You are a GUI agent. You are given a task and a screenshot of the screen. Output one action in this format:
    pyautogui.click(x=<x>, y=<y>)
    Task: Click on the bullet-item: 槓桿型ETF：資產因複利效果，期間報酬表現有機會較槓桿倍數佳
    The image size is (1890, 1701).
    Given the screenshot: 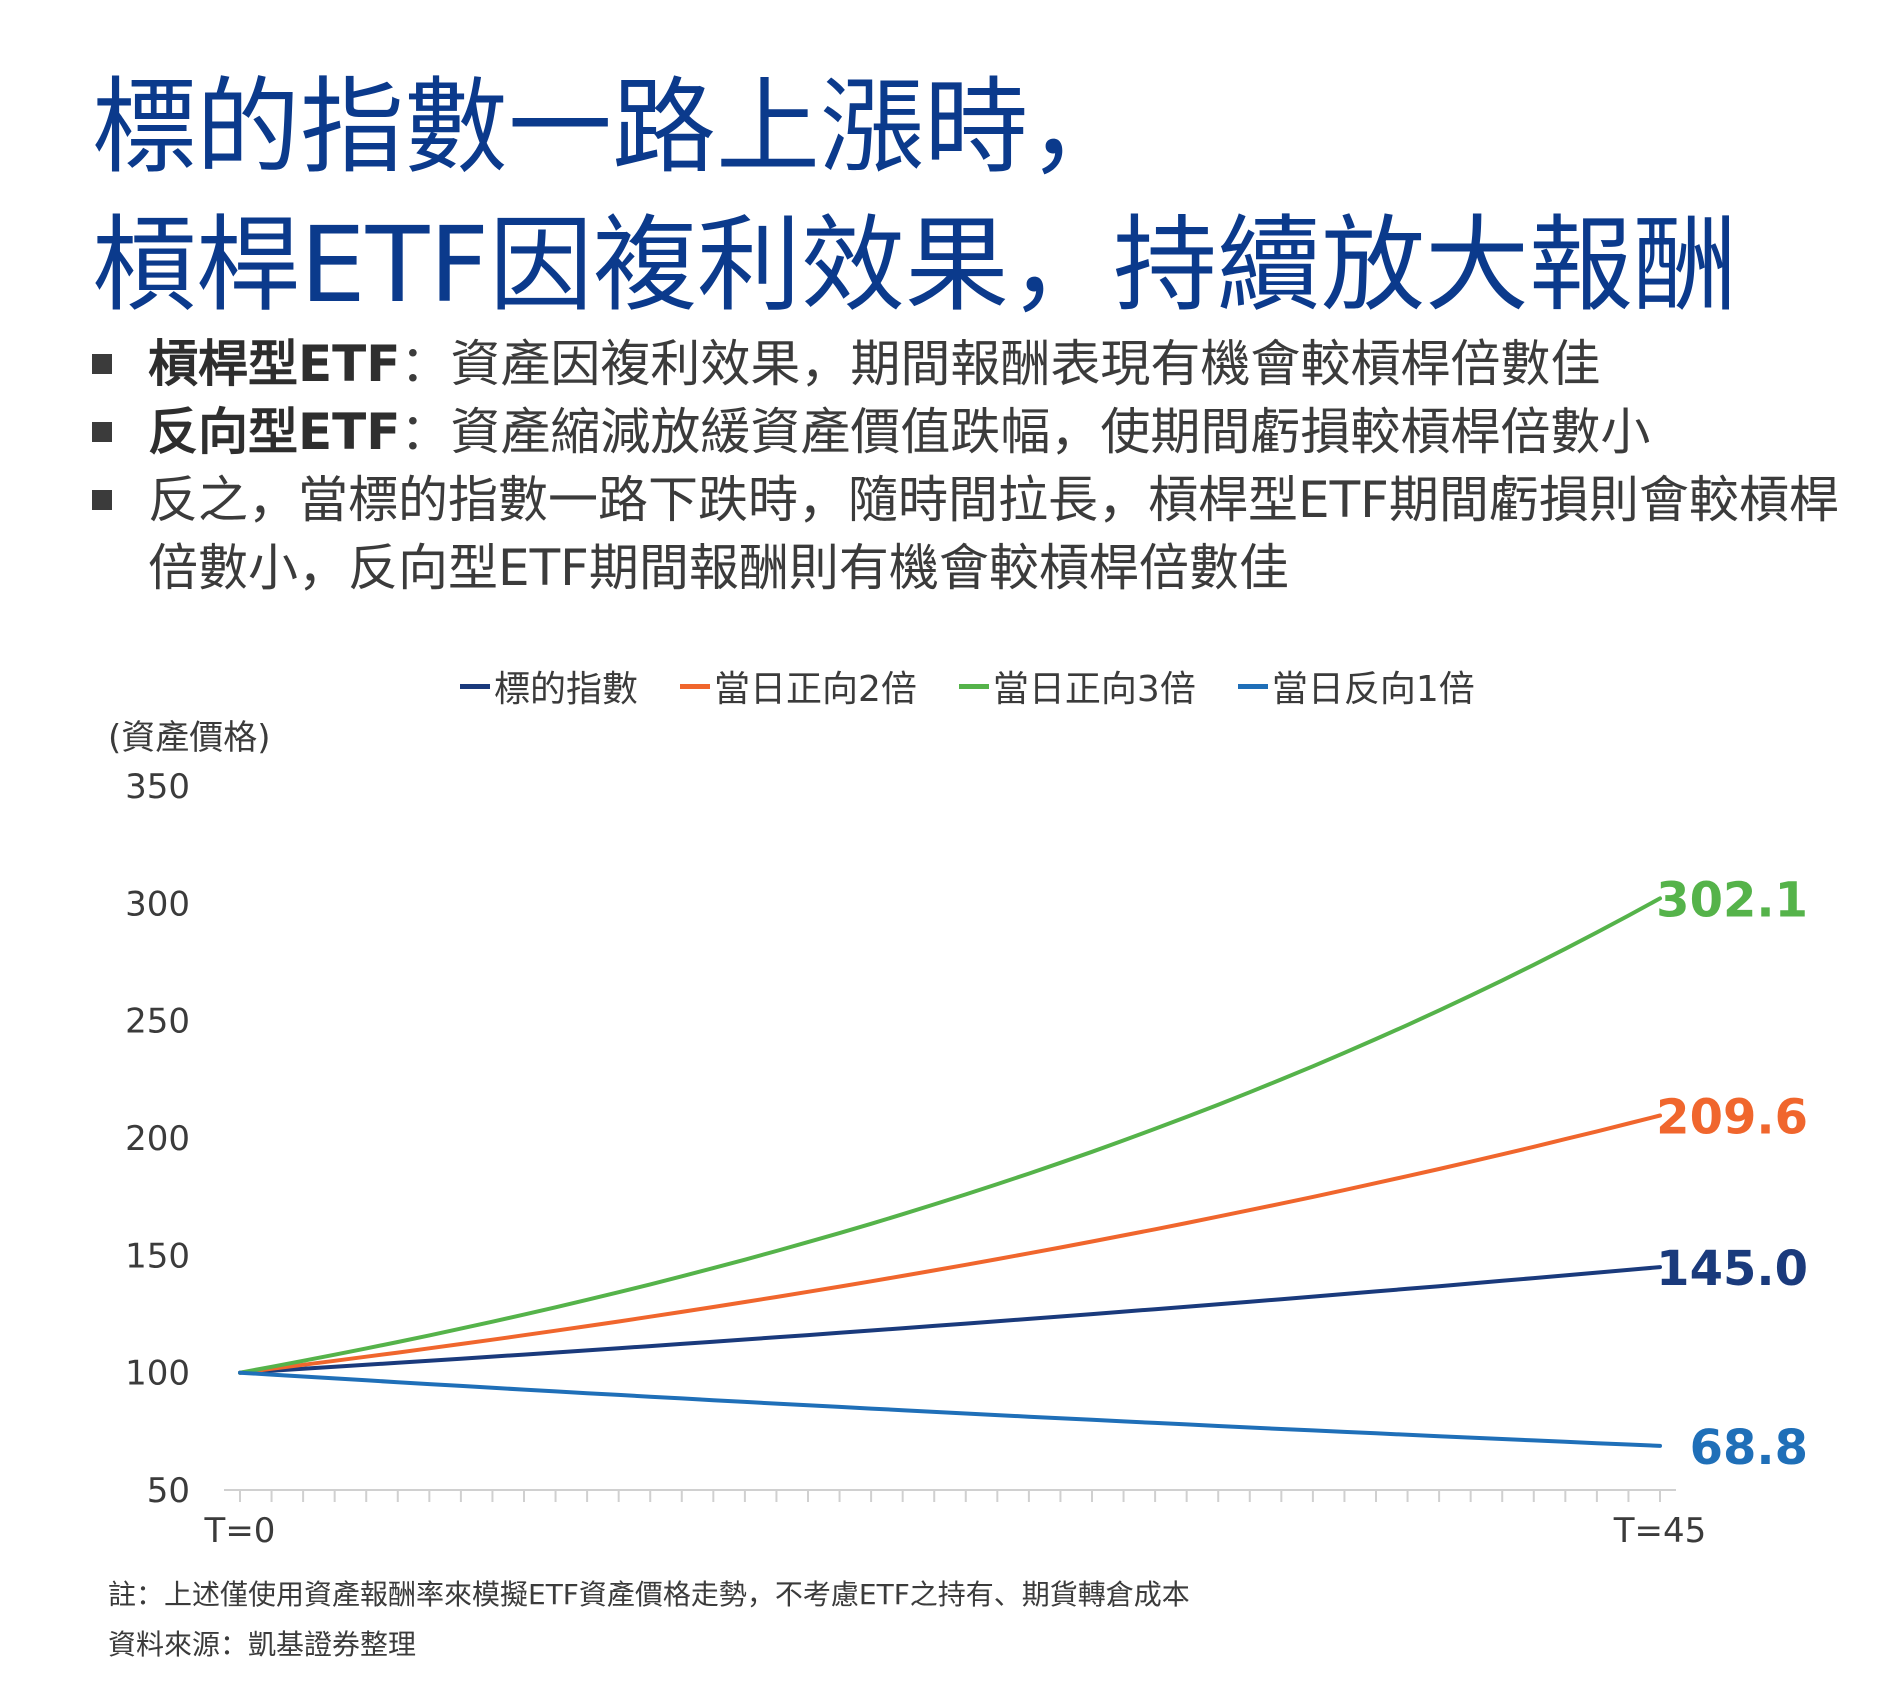 What is the action you would take?
    pyautogui.click(x=982, y=364)
    